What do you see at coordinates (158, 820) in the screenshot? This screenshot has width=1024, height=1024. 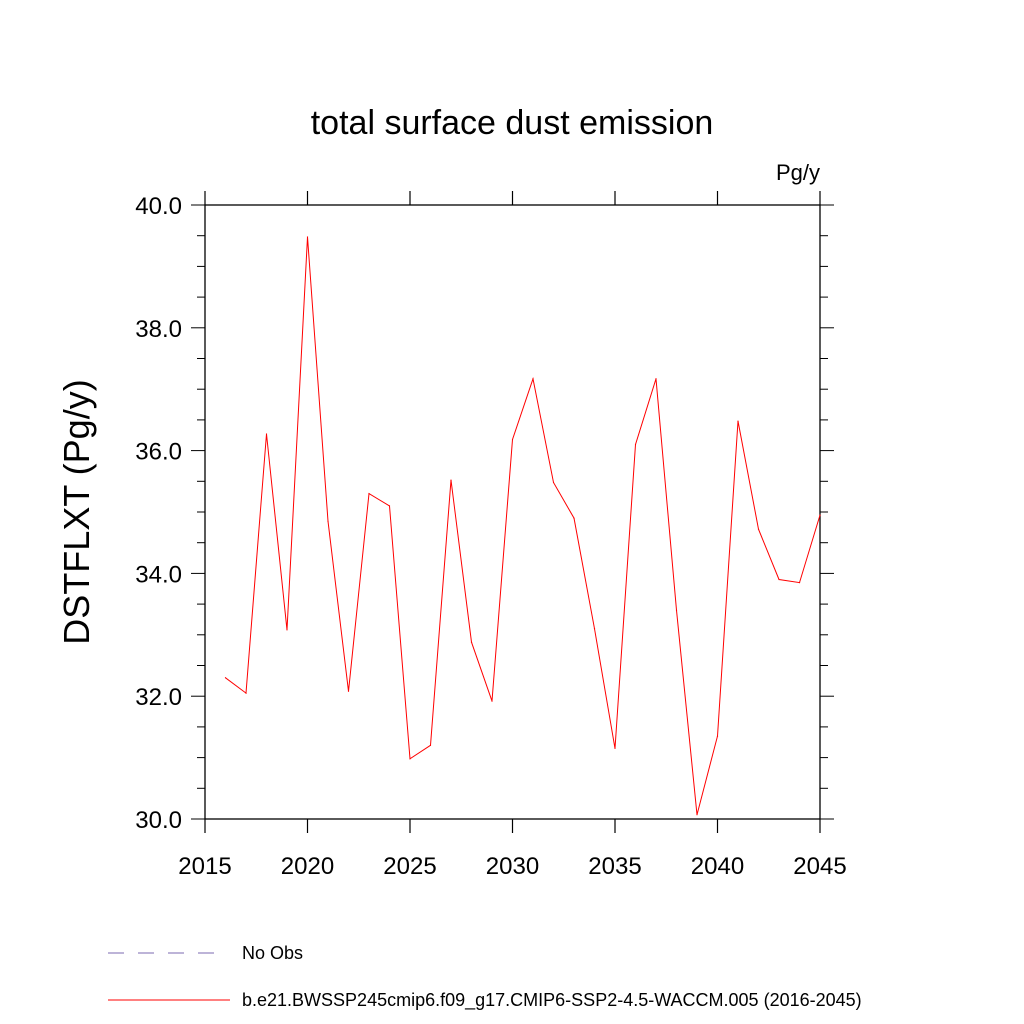 I see `y-tick-label: 30.0` at bounding box center [158, 820].